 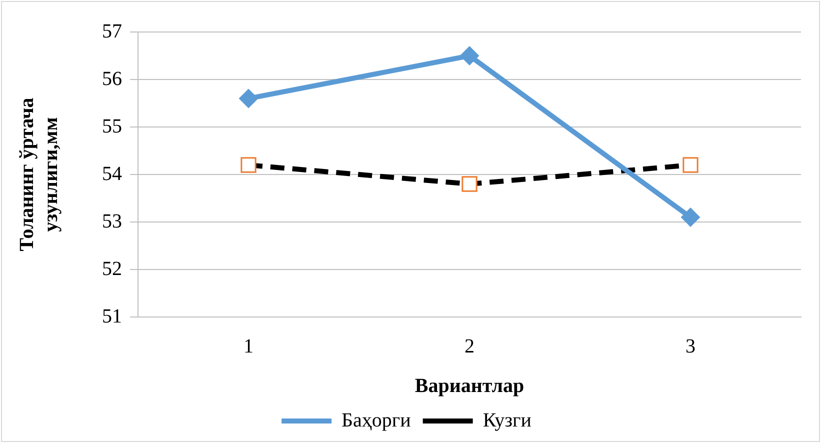 What do you see at coordinates (112, 269) in the screenshot?
I see `y-tick-label: 52` at bounding box center [112, 269].